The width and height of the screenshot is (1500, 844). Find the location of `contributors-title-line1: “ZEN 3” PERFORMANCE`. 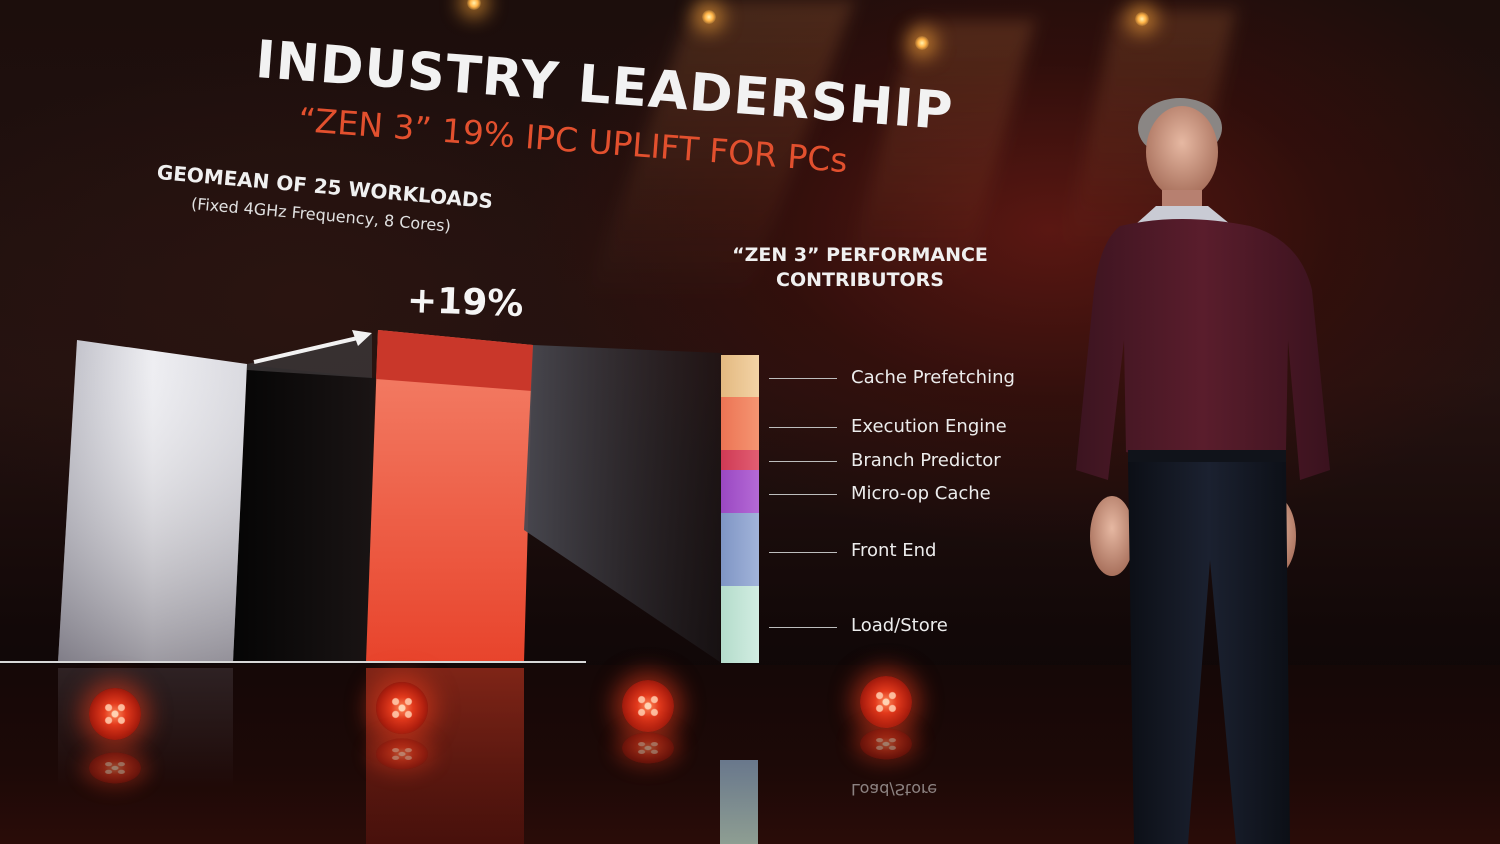

contributors-title-line1: “ZEN 3” PERFORMANCE is located at coordinates (860, 255).